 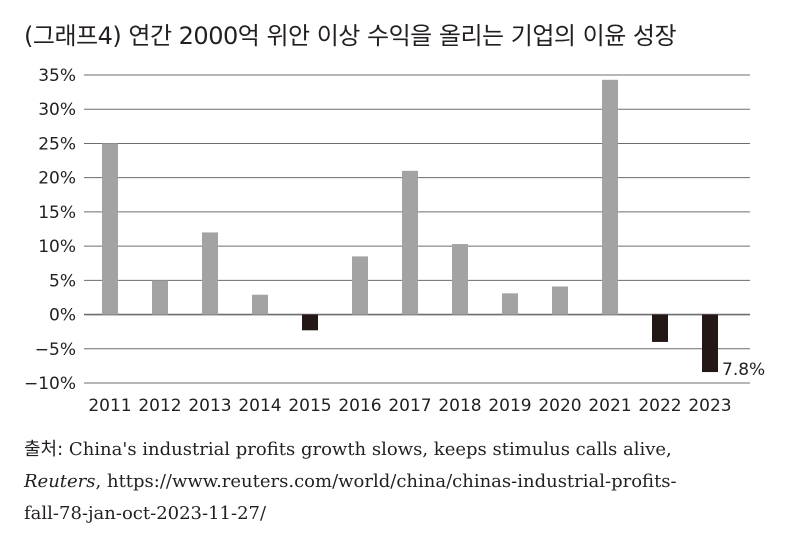 I want to click on bar-2012, so click(x=160, y=297).